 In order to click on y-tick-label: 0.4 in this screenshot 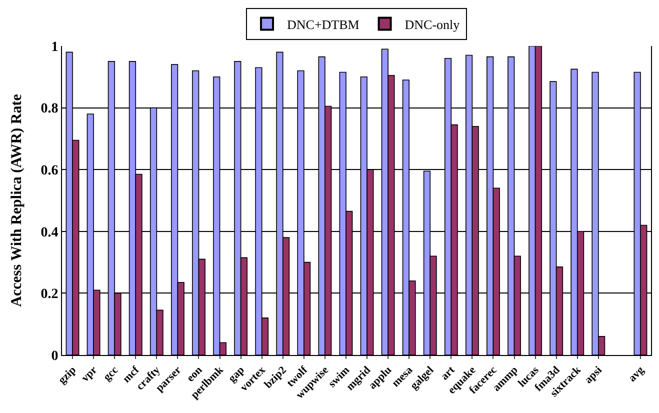, I will do `click(49, 232)`.